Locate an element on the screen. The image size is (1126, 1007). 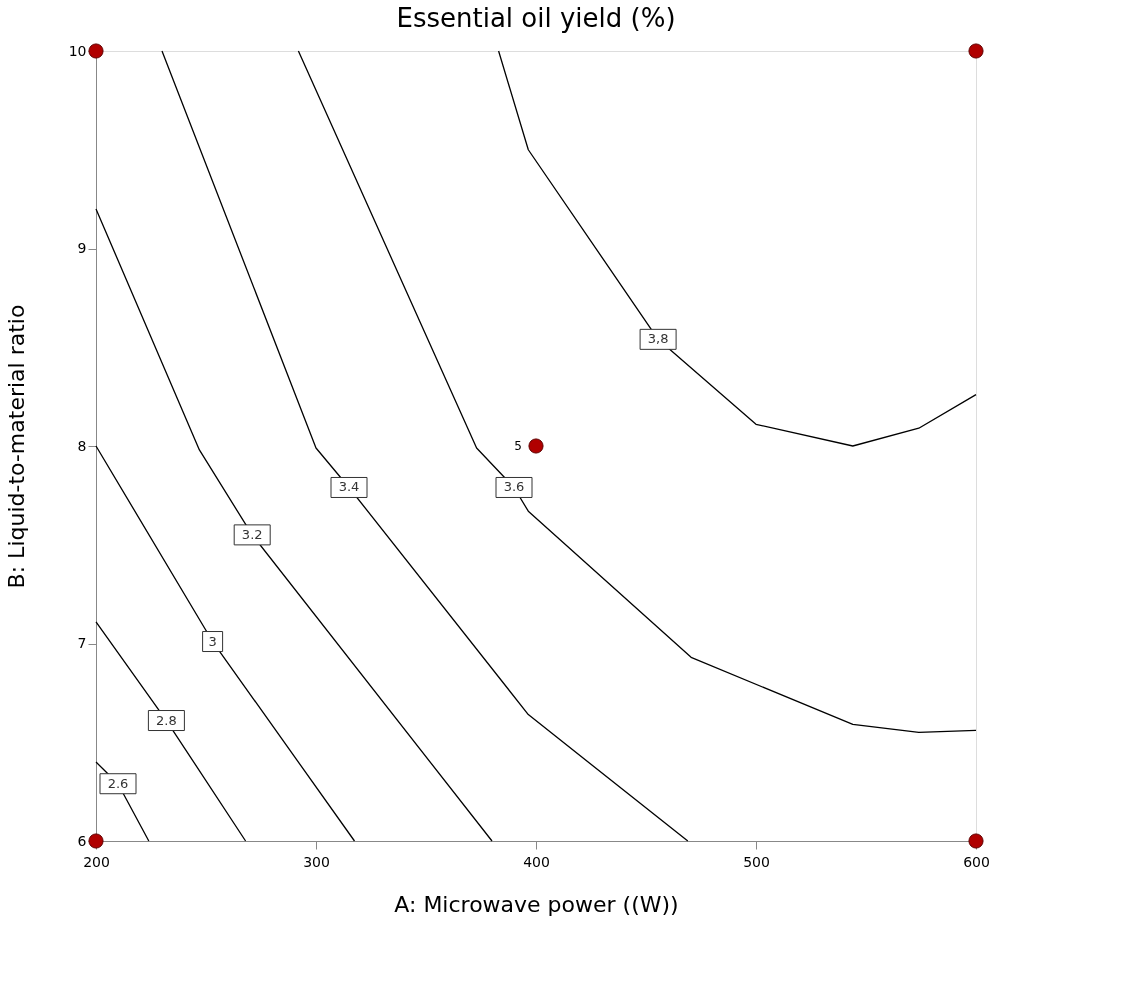
y-tick-label: 6 is located at coordinates (82, 840).